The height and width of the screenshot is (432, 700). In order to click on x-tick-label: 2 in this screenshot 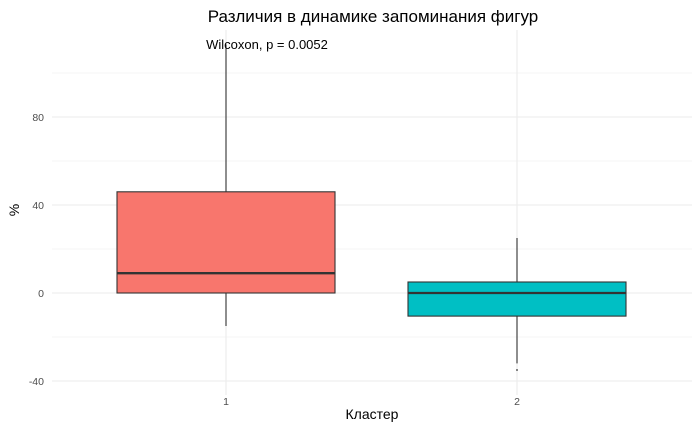, I will do `click(517, 402)`.